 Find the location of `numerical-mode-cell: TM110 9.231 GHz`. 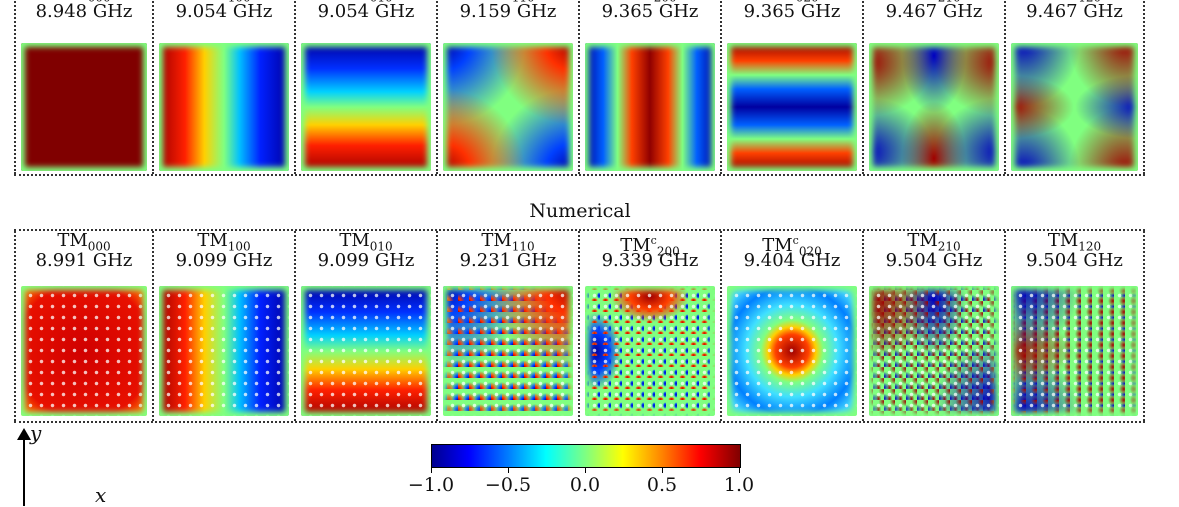

numerical-mode-cell: TM110 9.231 GHz is located at coordinates (507, 326).